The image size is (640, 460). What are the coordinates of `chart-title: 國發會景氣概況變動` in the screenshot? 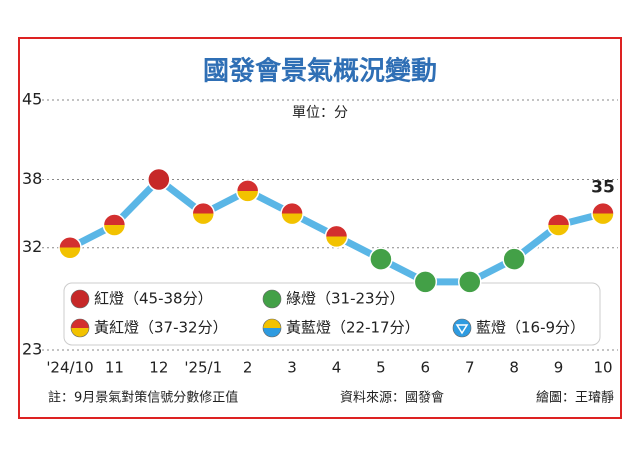 It's located at (320, 71).